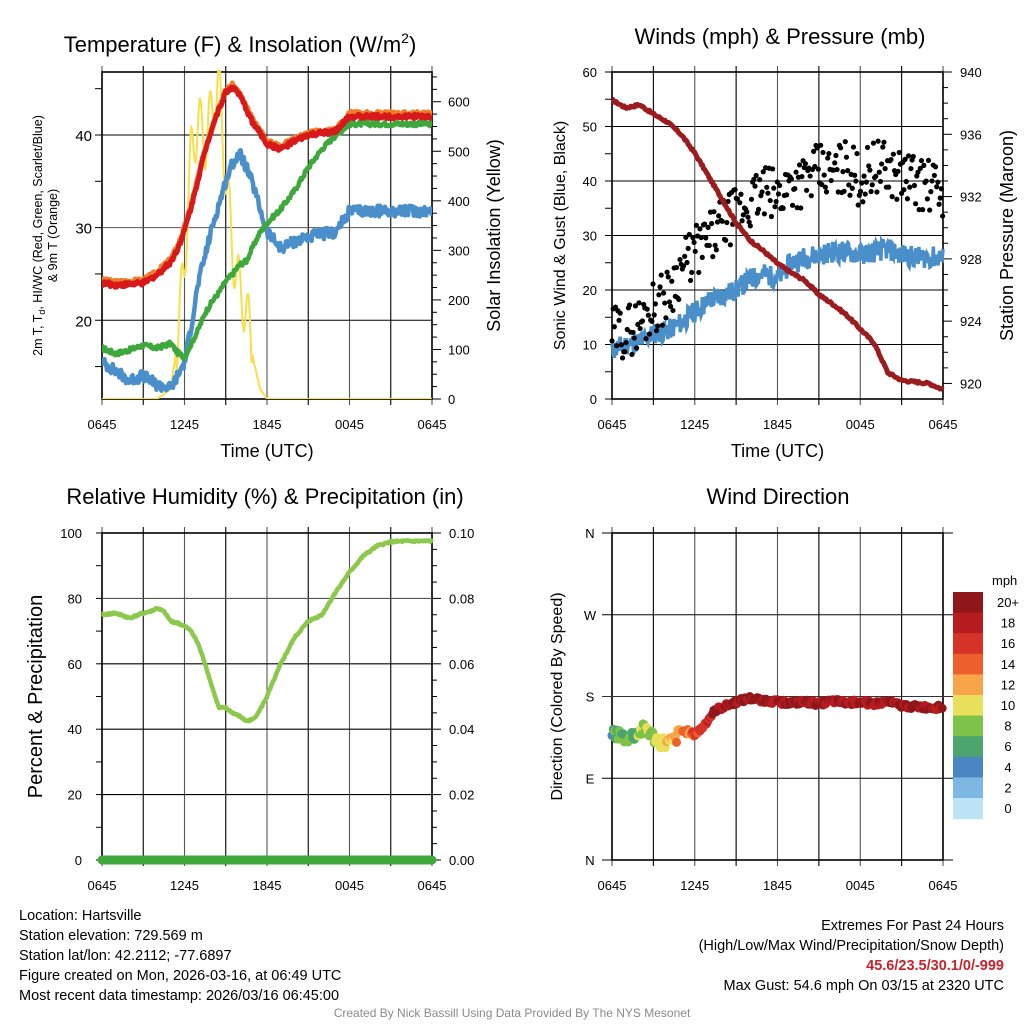  Describe the element at coordinates (75, 729) in the screenshot. I see `y-tick-label: 40` at that location.